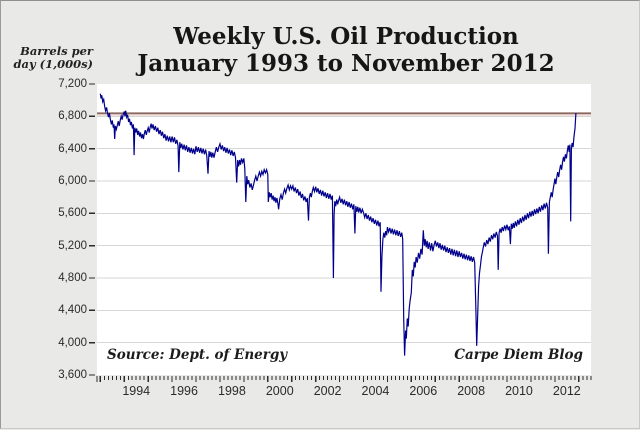 This screenshot has height=430, width=640. I want to click on y-tick-label: 3,600, so click(72, 375).